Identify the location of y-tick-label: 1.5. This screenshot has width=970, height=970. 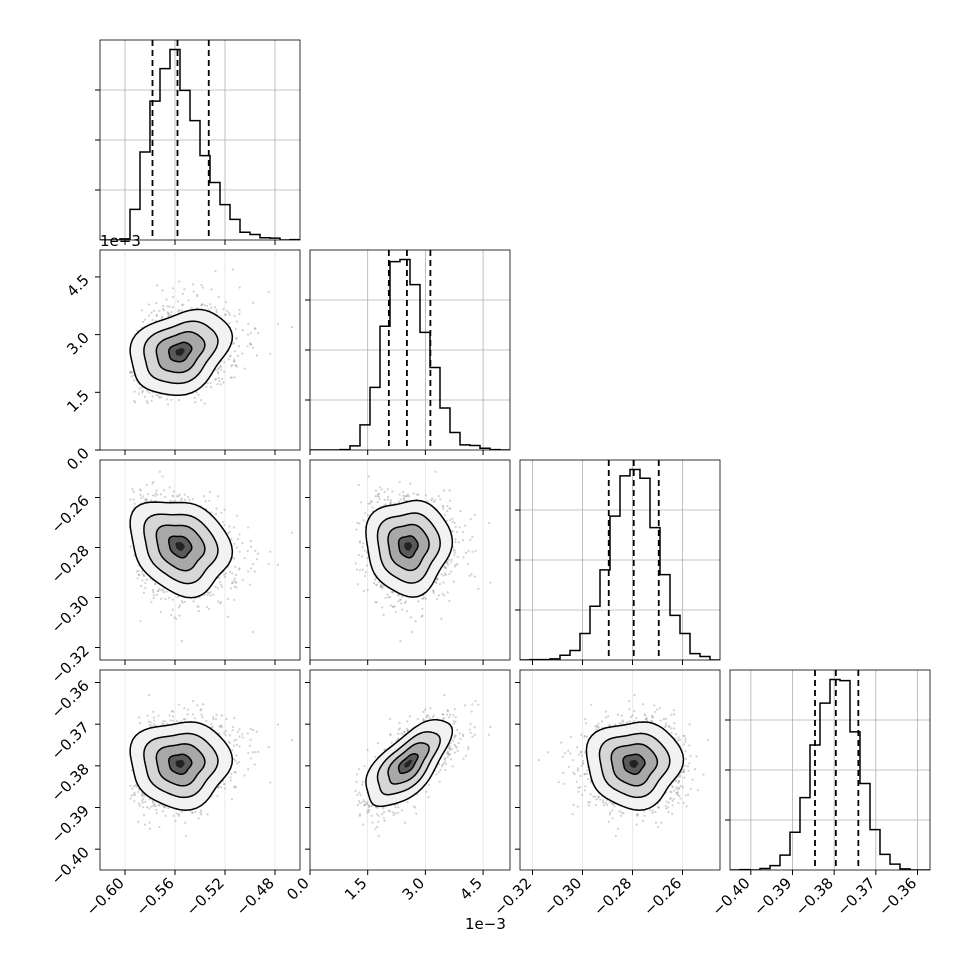
(78, 401).